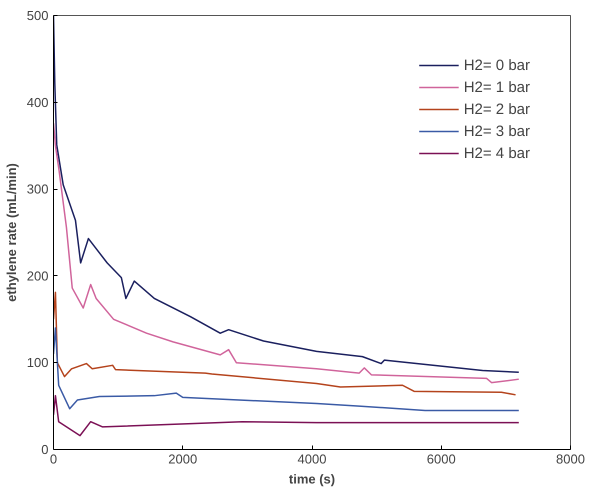  What do you see at coordinates (312, 459) in the screenshot?
I see `x-tick-label: 4000` at bounding box center [312, 459].